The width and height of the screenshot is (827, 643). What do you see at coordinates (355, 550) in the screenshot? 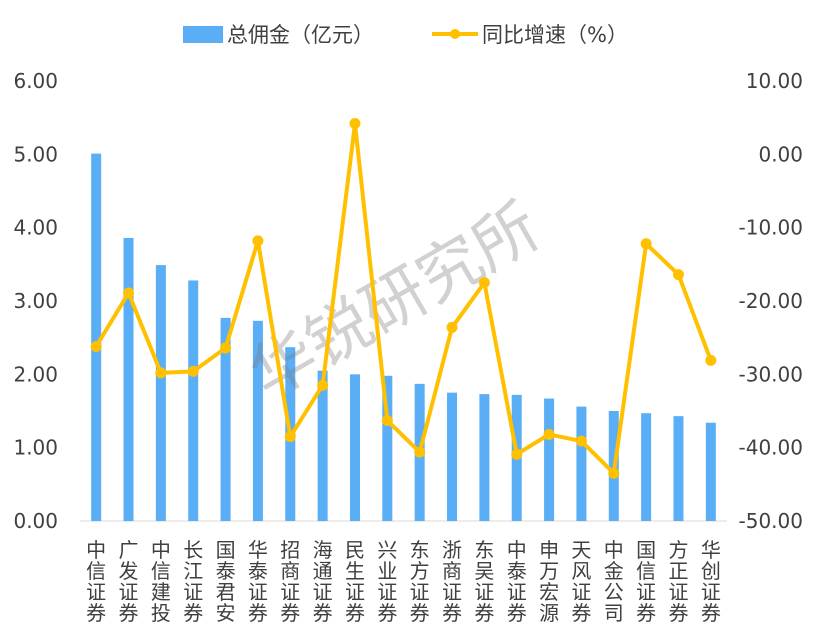
I see `category-label-char: 民` at bounding box center [355, 550].